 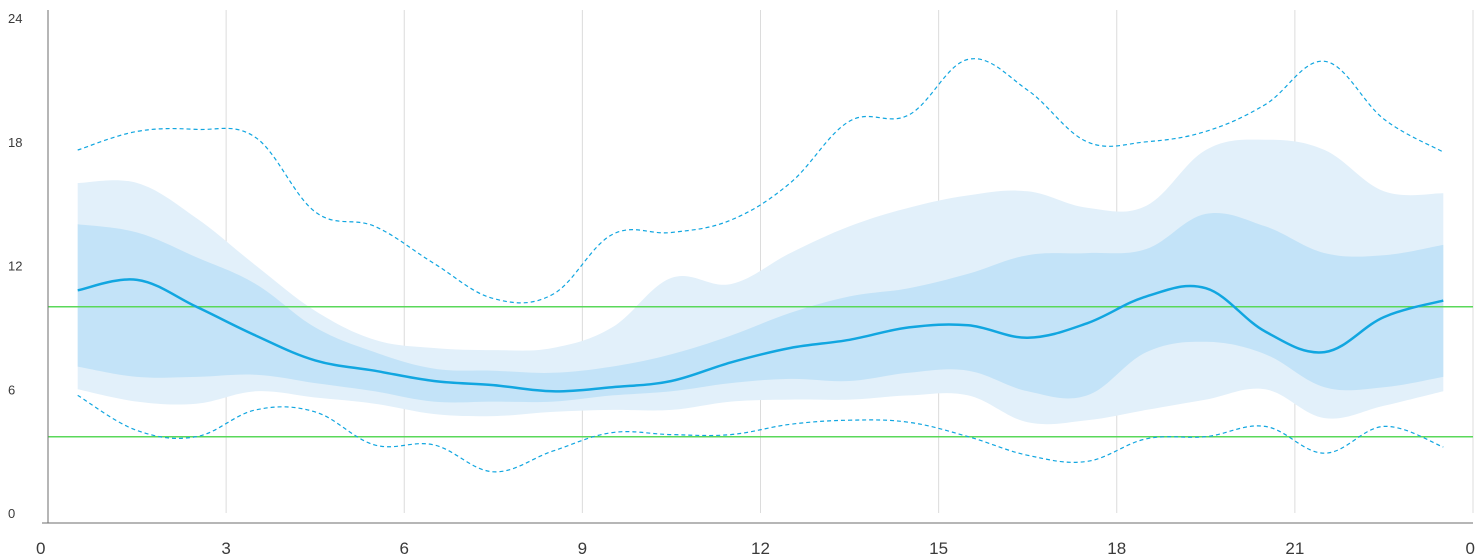 I want to click on y-tick-label: 0, so click(x=11, y=513).